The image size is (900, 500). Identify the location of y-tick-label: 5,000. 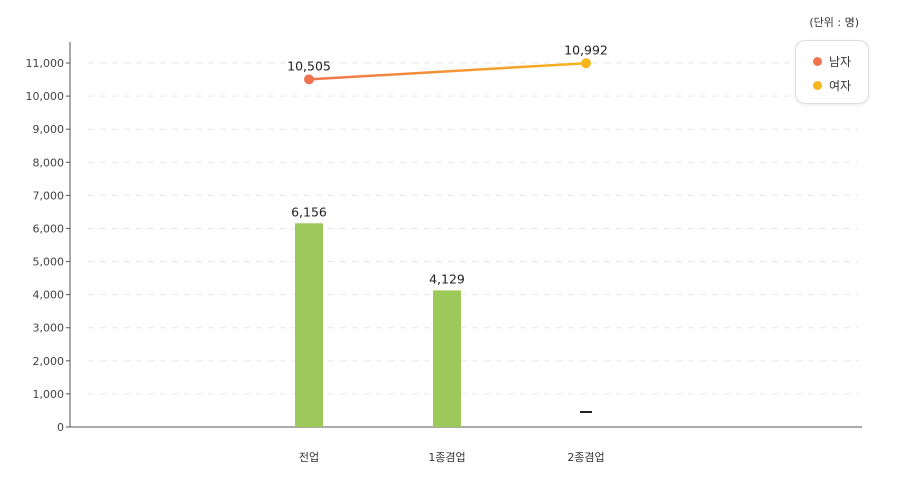
(49, 262).